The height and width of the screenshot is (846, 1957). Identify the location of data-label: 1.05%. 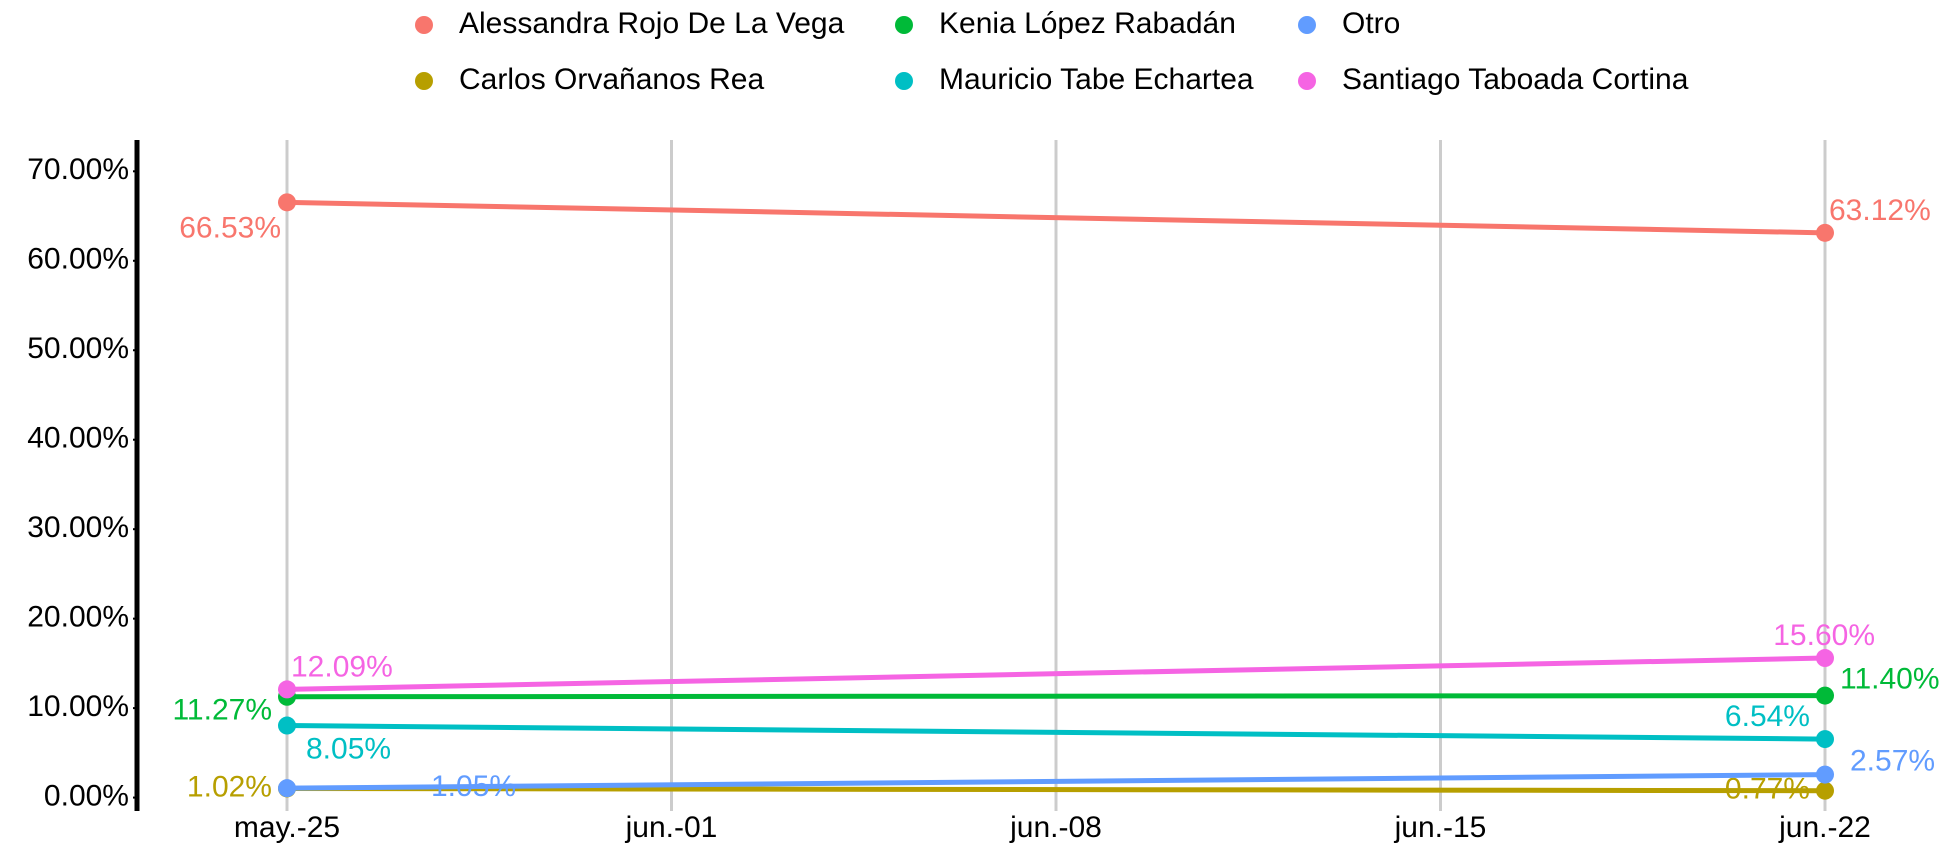
(473, 786).